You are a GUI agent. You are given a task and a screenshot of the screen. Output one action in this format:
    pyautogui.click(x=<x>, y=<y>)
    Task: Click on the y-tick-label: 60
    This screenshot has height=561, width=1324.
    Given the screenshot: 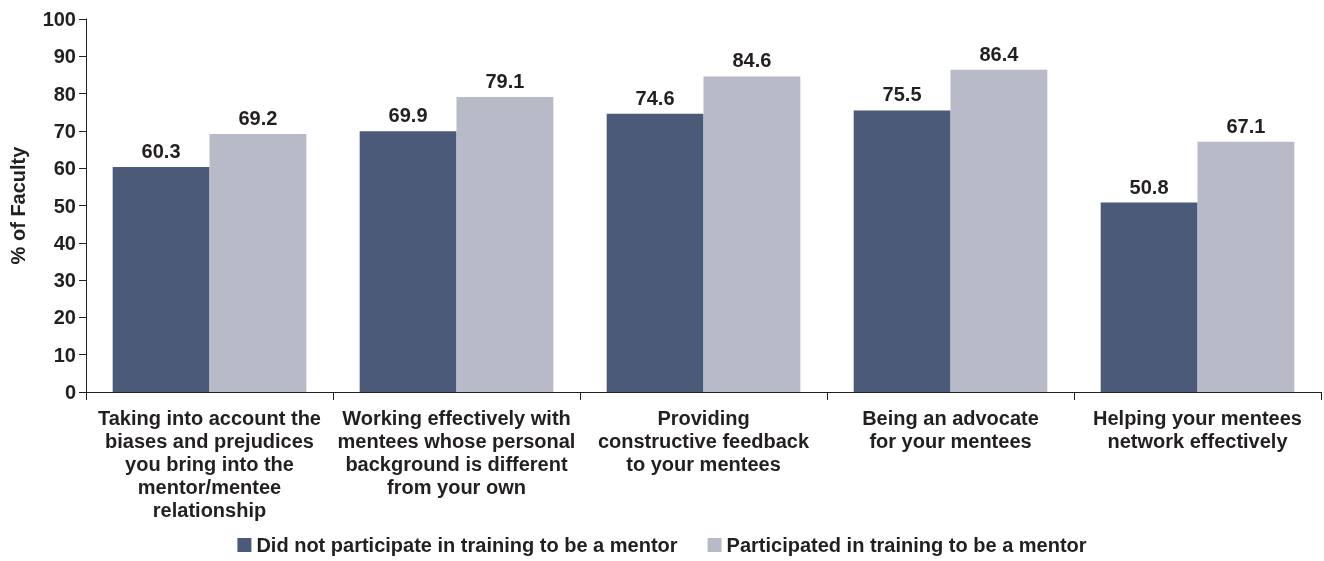 What is the action you would take?
    pyautogui.click(x=64, y=168)
    